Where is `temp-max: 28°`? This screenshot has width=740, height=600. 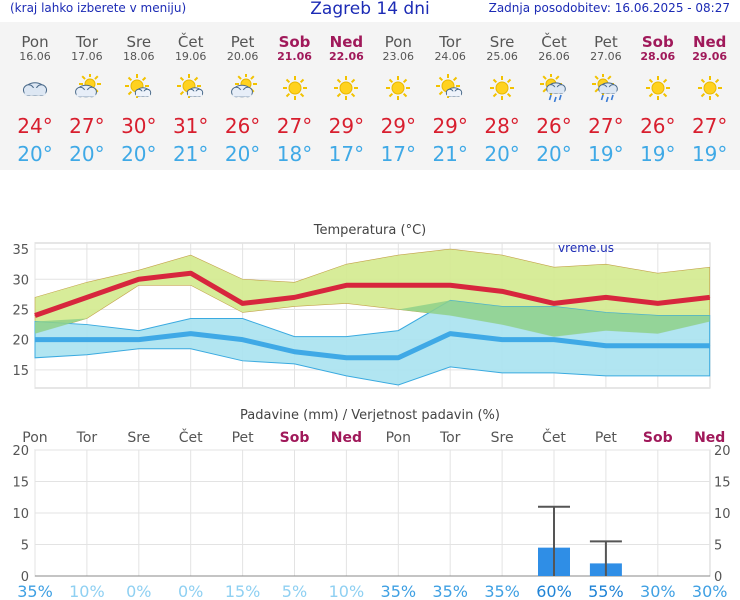 temp-max: 28° is located at coordinates (502, 126).